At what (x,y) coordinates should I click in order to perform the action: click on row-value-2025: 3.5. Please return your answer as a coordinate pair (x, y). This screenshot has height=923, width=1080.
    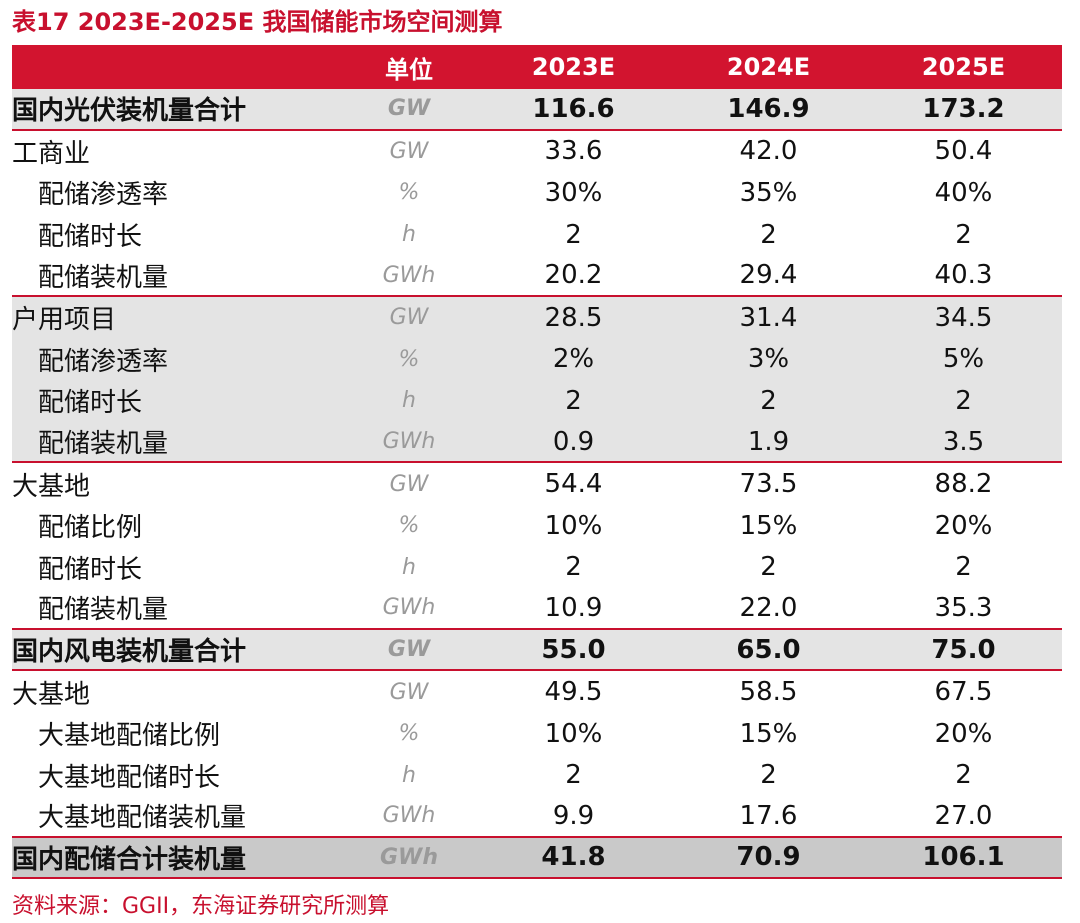
    Looking at the image, I should click on (963, 441).